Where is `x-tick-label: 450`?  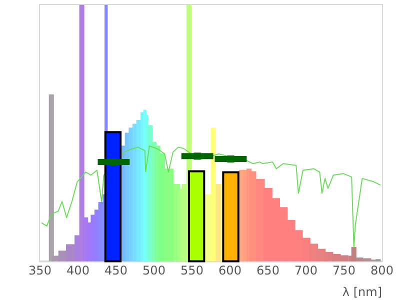 x-tick-label: 450 is located at coordinates (116, 271).